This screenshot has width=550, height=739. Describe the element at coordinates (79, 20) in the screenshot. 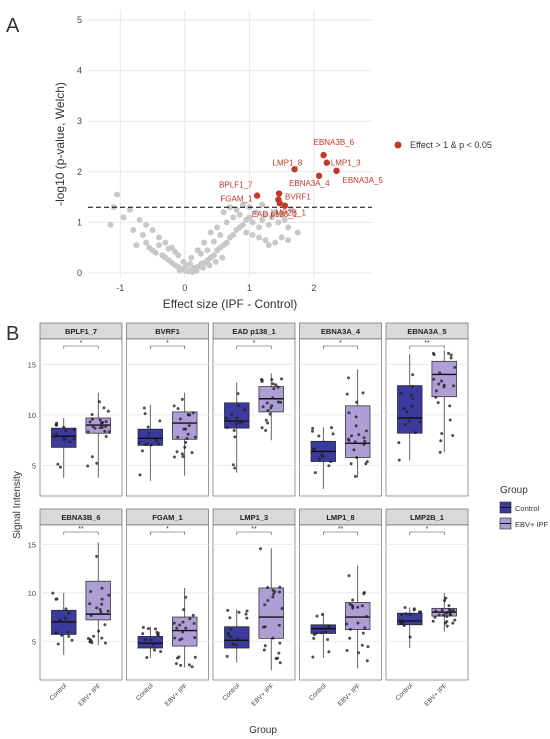

I see `y-tick-label: 5` at that location.